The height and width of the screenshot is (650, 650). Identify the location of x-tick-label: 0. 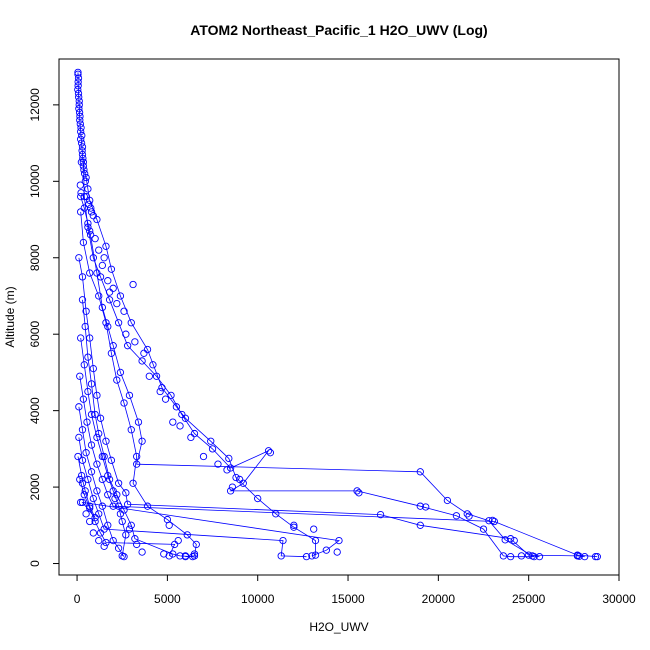
(77, 599).